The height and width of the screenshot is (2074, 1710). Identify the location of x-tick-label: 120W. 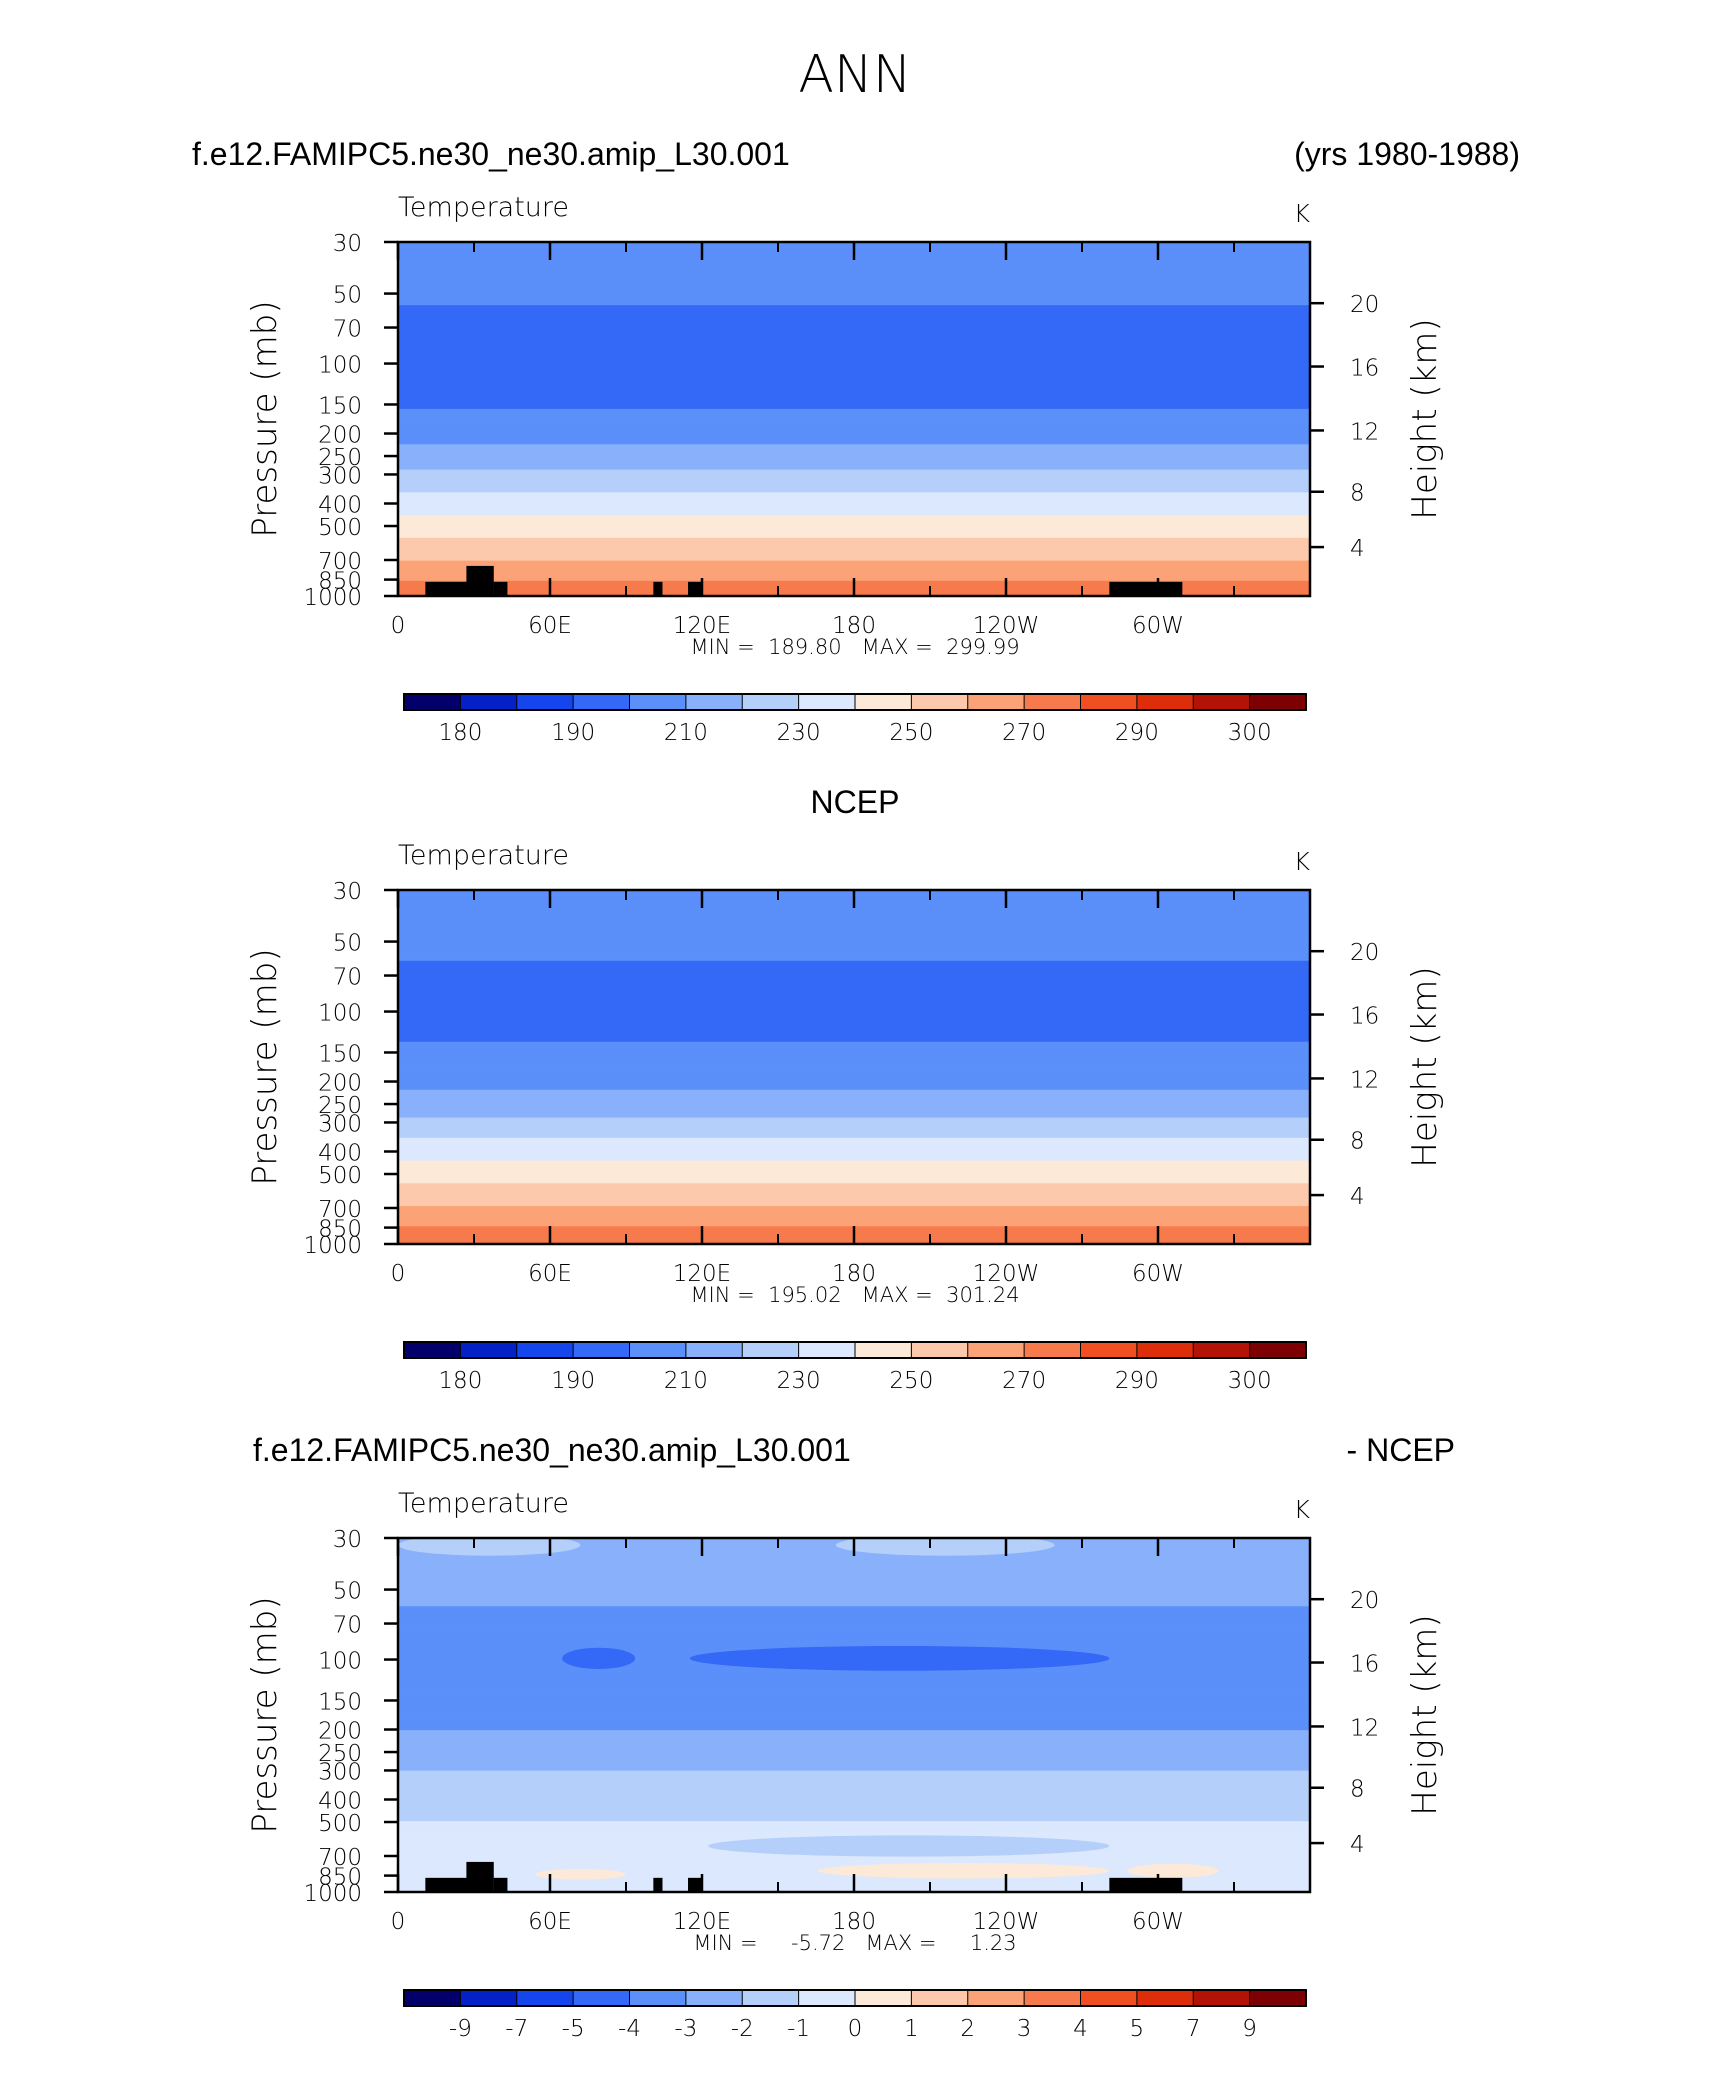
(1006, 1274).